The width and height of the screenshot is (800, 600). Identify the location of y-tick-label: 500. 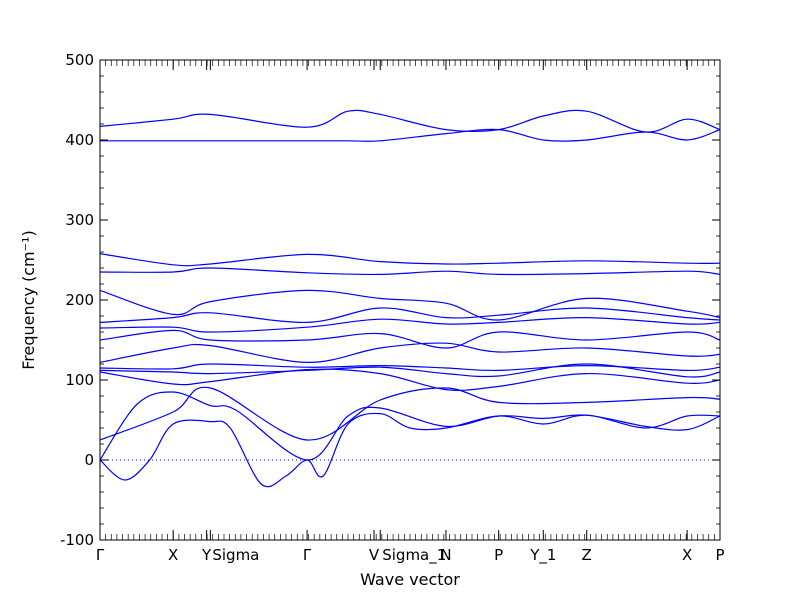
(79, 60).